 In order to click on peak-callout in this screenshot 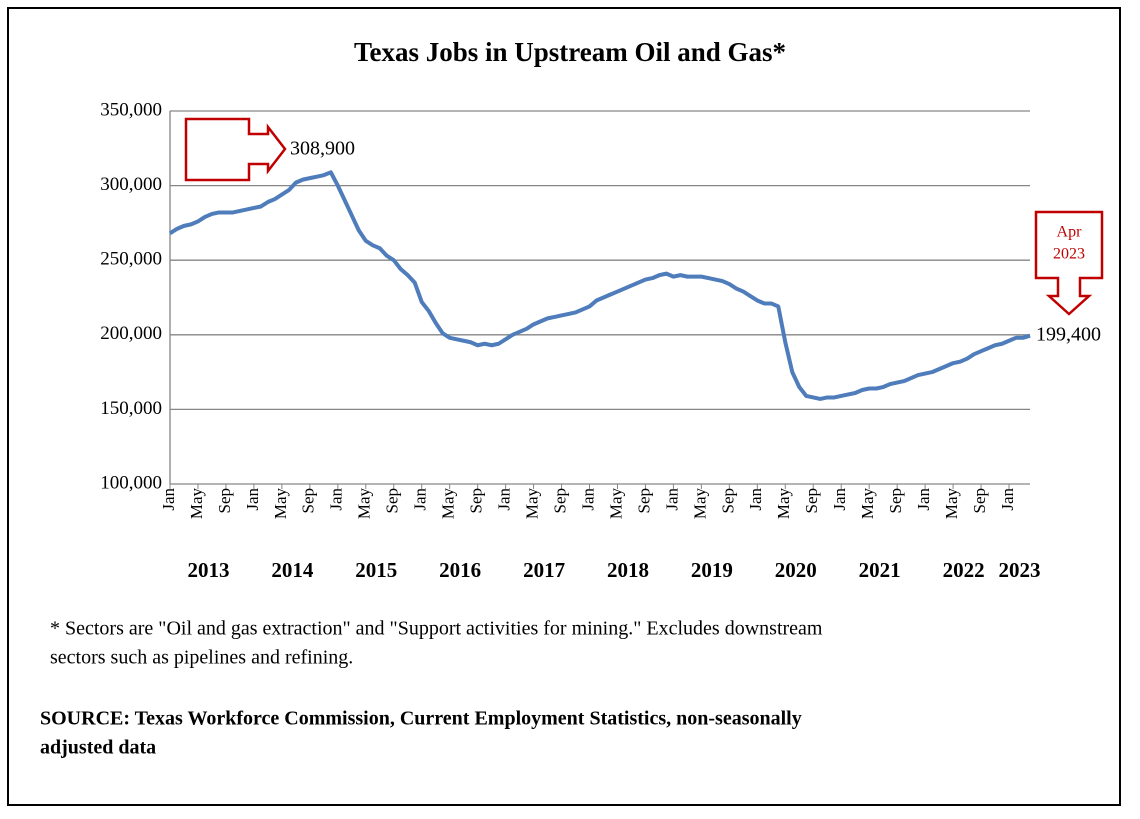, I will do `click(235, 149)`.